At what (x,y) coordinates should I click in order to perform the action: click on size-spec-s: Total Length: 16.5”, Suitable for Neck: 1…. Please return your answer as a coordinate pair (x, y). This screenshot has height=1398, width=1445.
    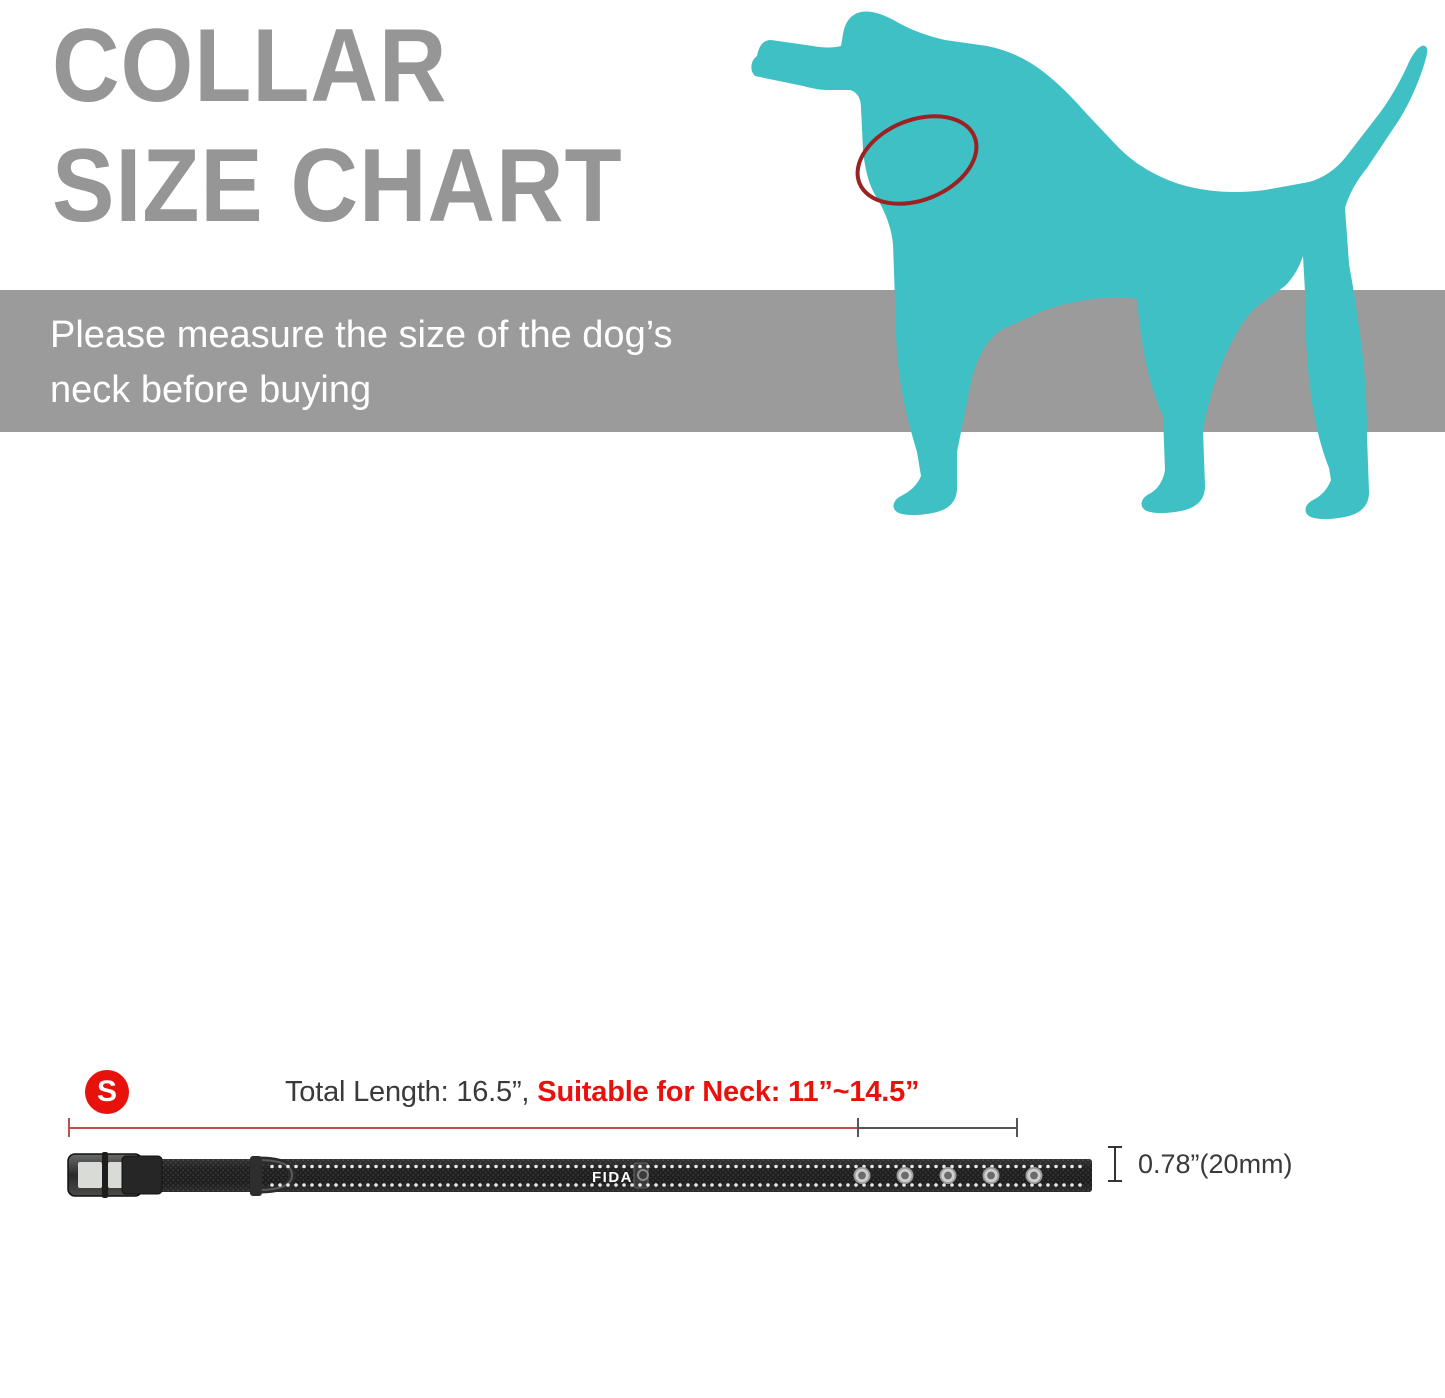
    Looking at the image, I should click on (602, 1092).